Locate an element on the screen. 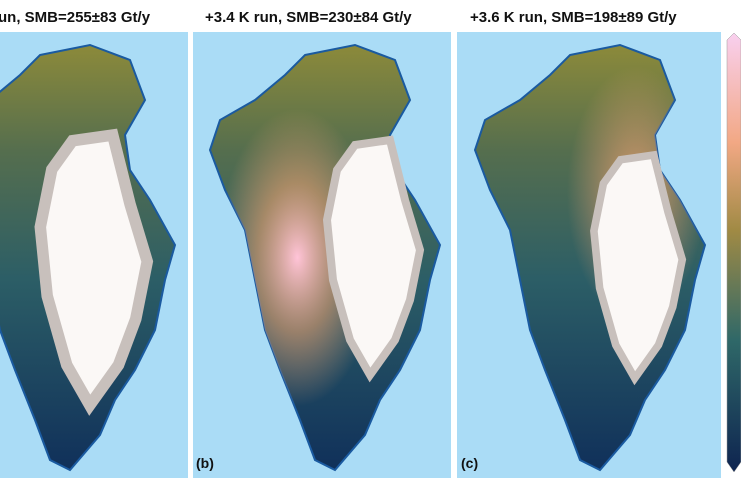 The width and height of the screenshot is (741, 486). colorbar is located at coordinates (733, 252).